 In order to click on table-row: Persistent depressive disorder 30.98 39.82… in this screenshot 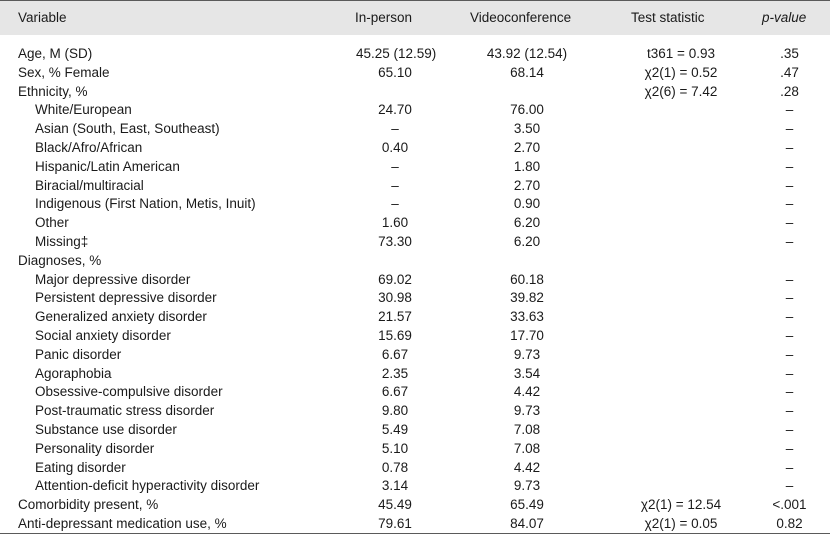, I will do `click(415, 298)`.